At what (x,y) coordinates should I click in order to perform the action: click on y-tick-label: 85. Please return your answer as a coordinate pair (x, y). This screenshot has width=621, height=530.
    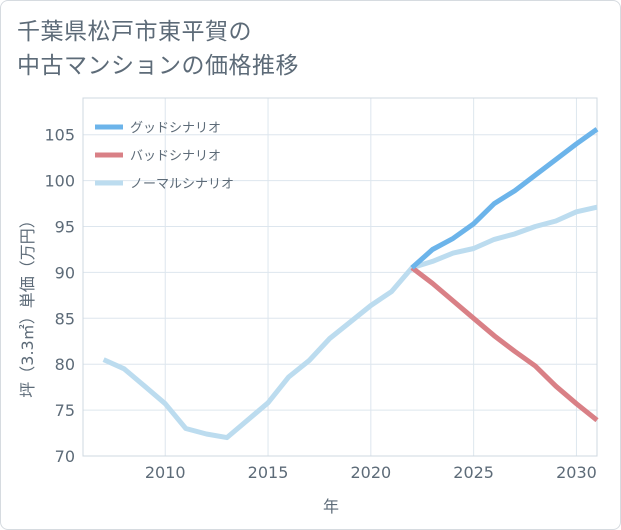
    Looking at the image, I should click on (65, 318).